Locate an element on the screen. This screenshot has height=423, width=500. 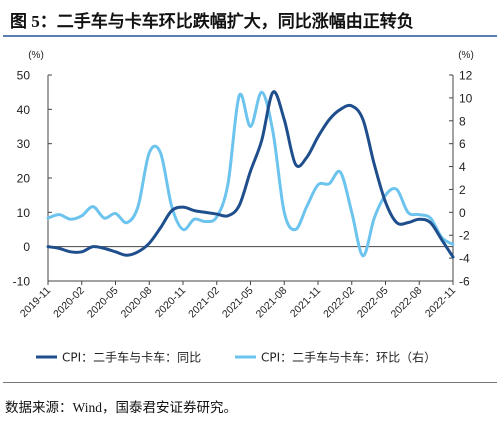
left-tick-label: 10 is located at coordinates (24, 213).